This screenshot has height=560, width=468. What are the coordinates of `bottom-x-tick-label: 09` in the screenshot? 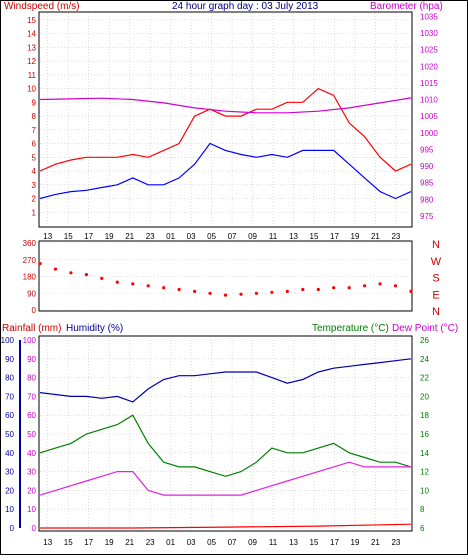 It's located at (252, 542).